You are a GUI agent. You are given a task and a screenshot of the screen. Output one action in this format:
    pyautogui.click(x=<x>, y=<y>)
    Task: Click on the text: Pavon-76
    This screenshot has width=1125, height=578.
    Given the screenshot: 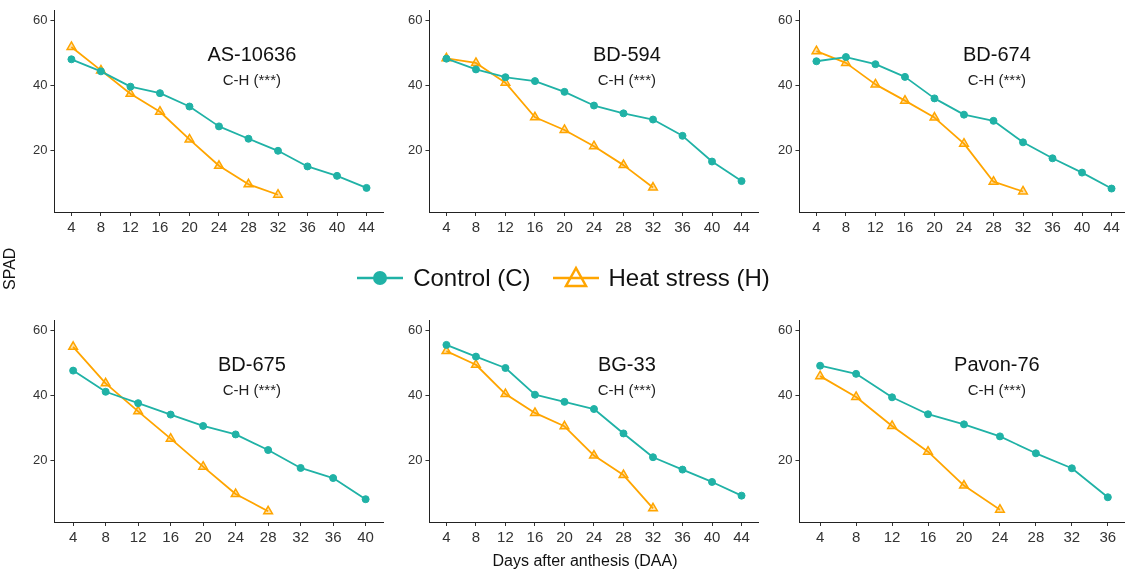 What is the action you would take?
    pyautogui.click(x=997, y=363)
    